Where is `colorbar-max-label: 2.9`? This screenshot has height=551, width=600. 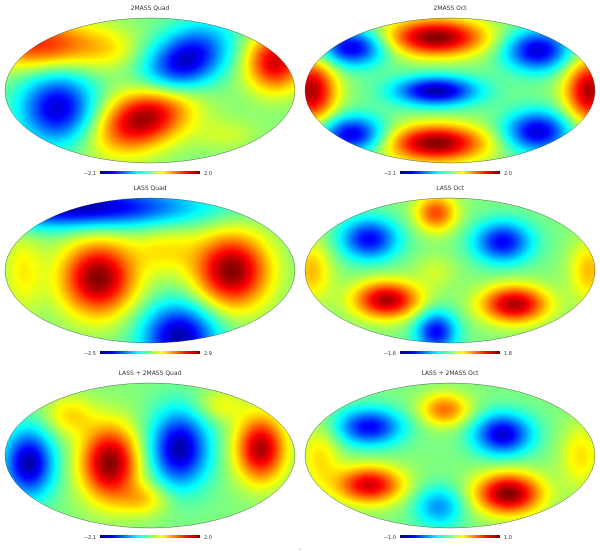 colorbar-max-label: 2.9 is located at coordinates (208, 354).